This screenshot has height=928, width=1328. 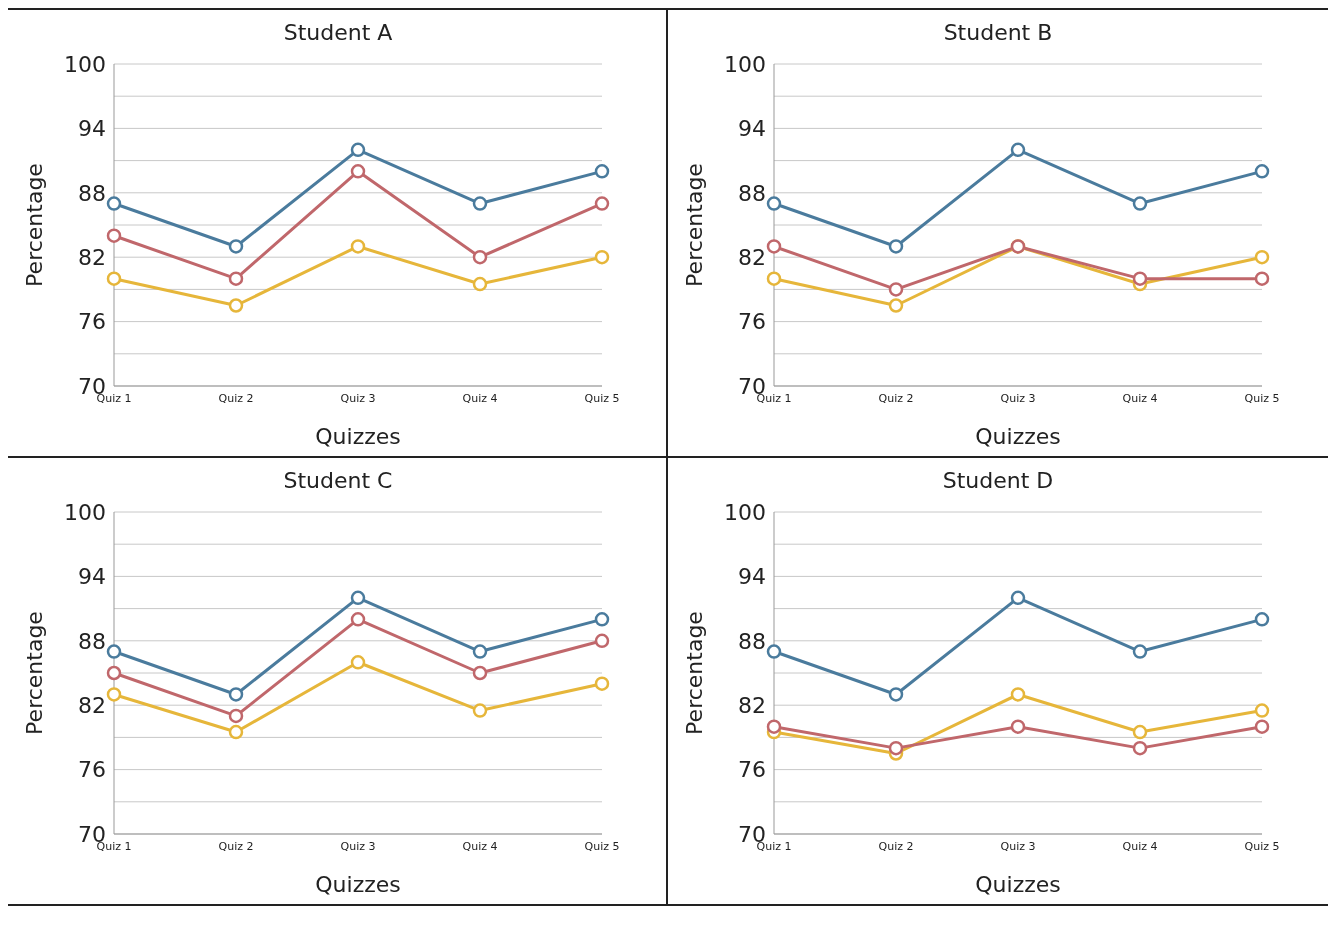 I want to click on chart-title: Student B, so click(x=998, y=32).